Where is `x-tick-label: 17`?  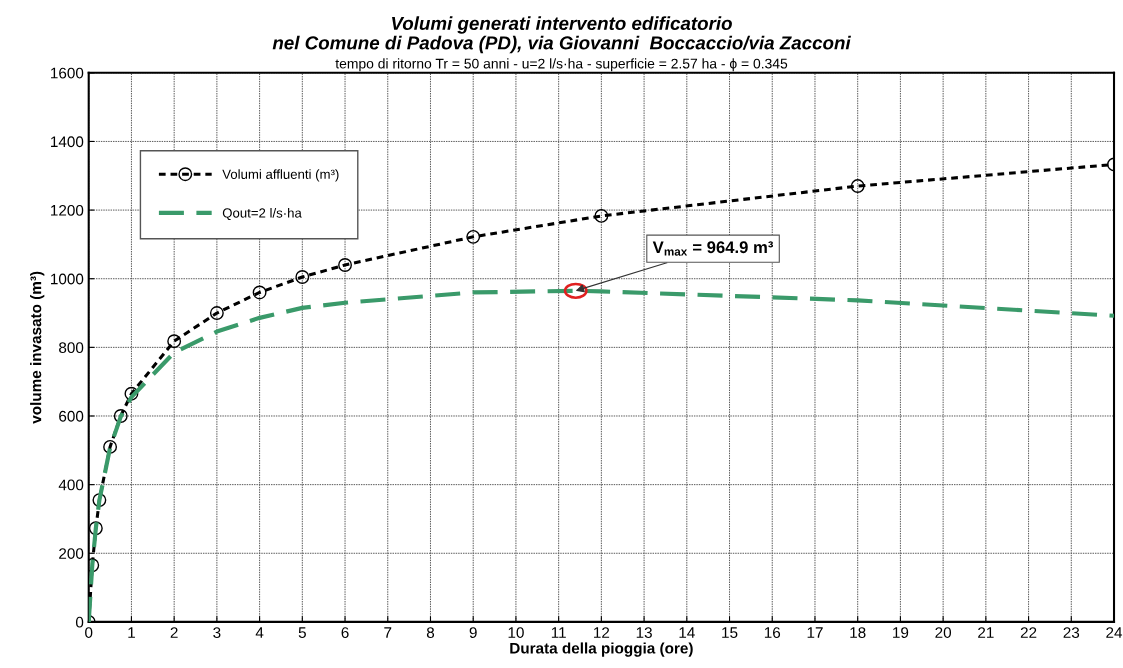 x-tick-label: 17 is located at coordinates (815, 632).